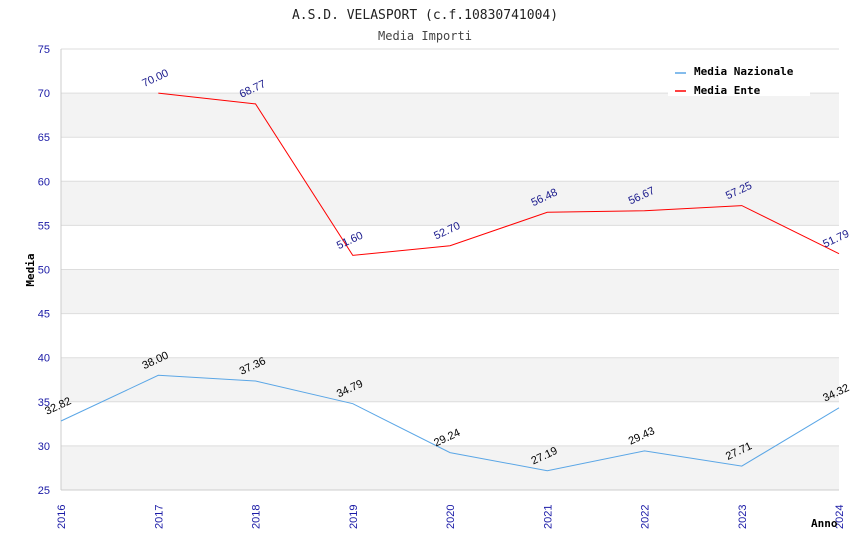  I want to click on legend: Media Nazionale Media Ente, so click(739, 78).